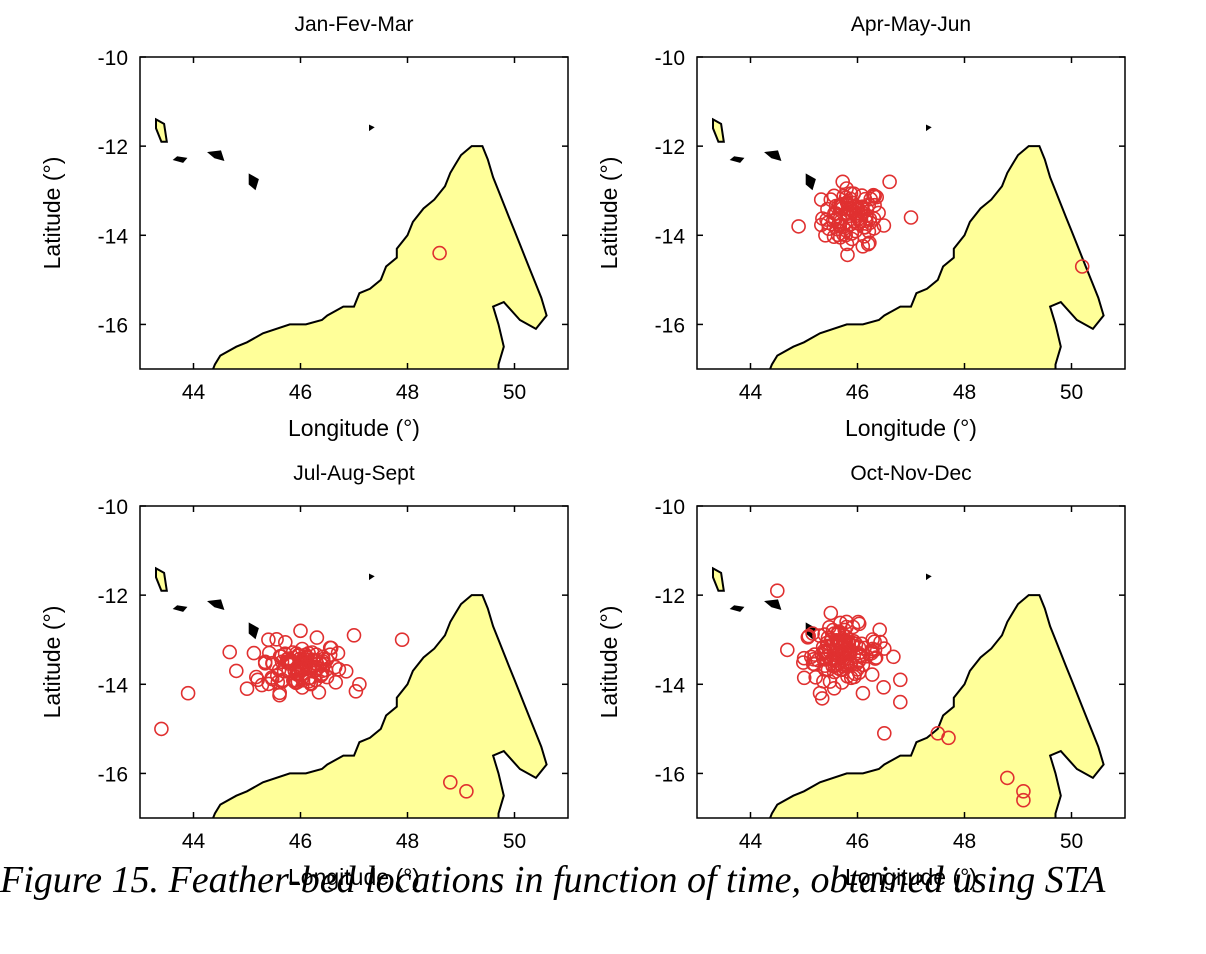 This screenshot has height=954, width=1206. What do you see at coordinates (857, 392) in the screenshot?
I see `x-tick-label: 46` at bounding box center [857, 392].